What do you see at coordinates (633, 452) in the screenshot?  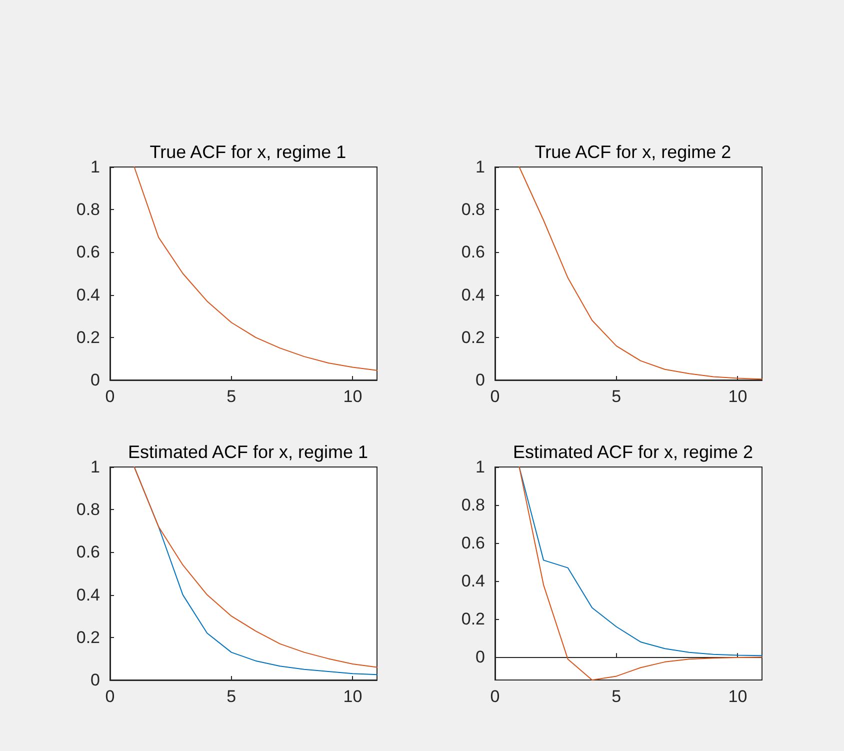 I see `chart-title: Estimated ACF for x, regime 2` at bounding box center [633, 452].